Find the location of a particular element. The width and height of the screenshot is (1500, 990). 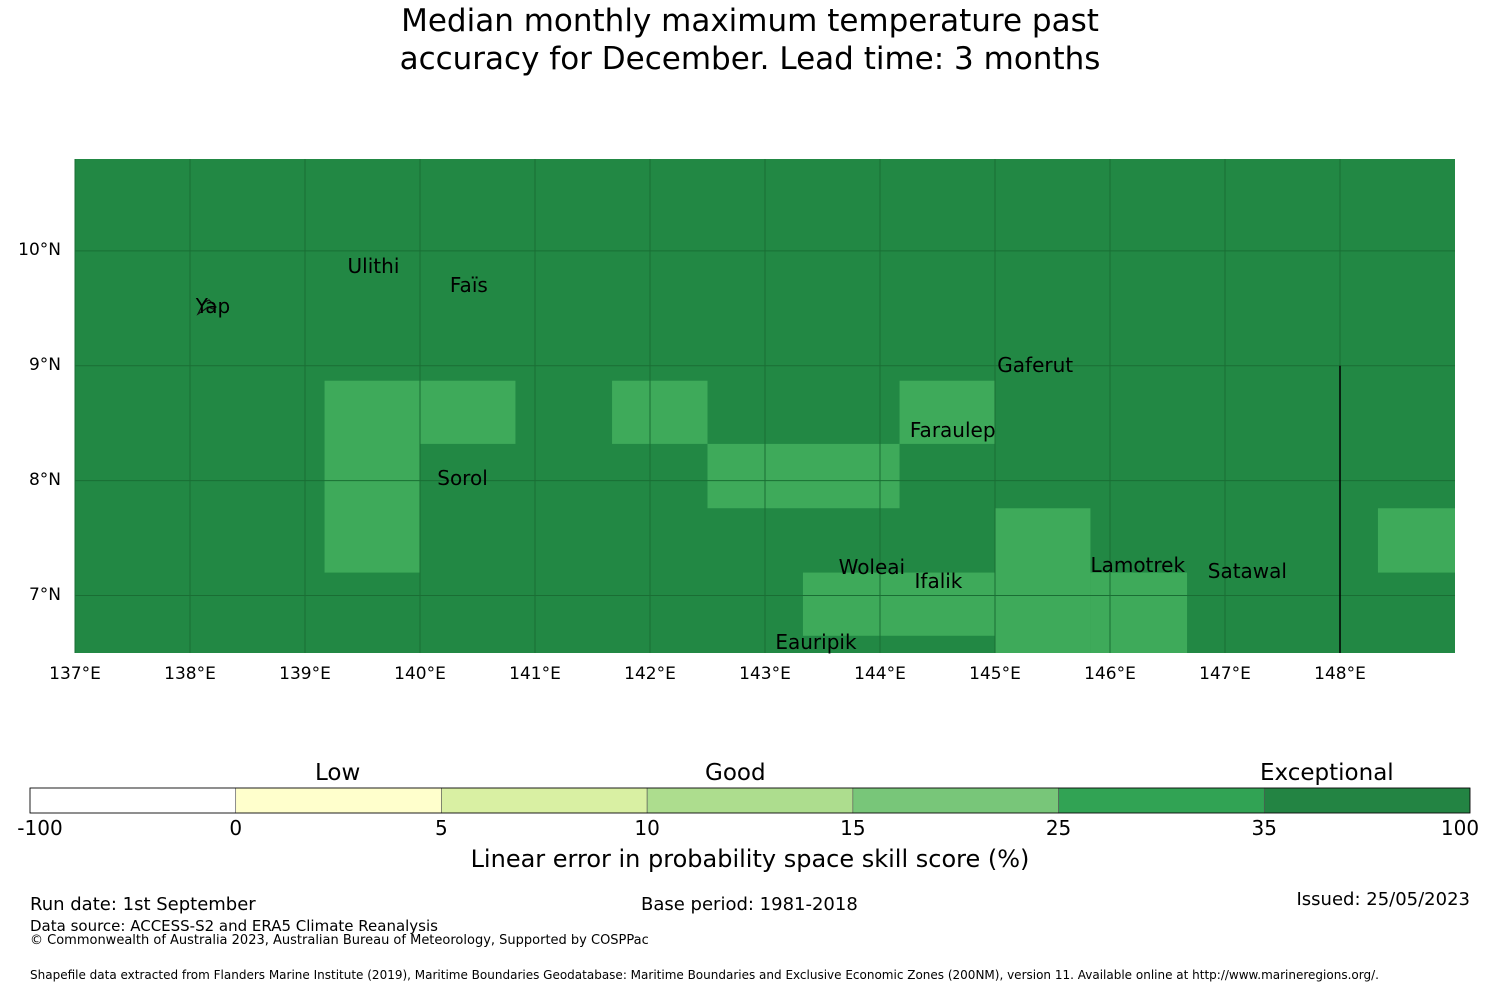

lat-tick-label: 8°N is located at coordinates (44, 479).